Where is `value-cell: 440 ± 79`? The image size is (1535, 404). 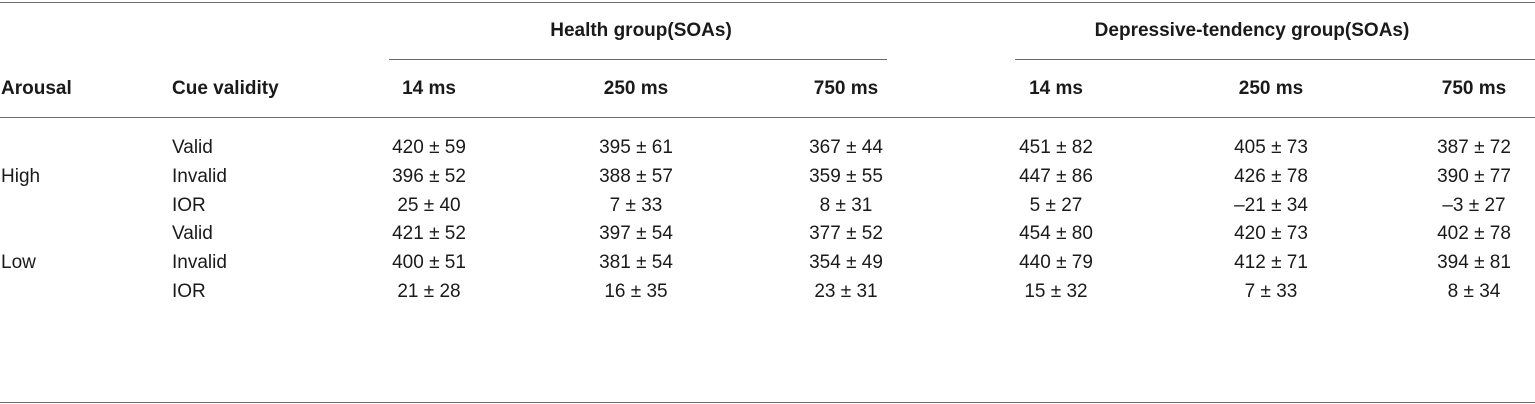
value-cell: 440 ± 79 is located at coordinates (1056, 262).